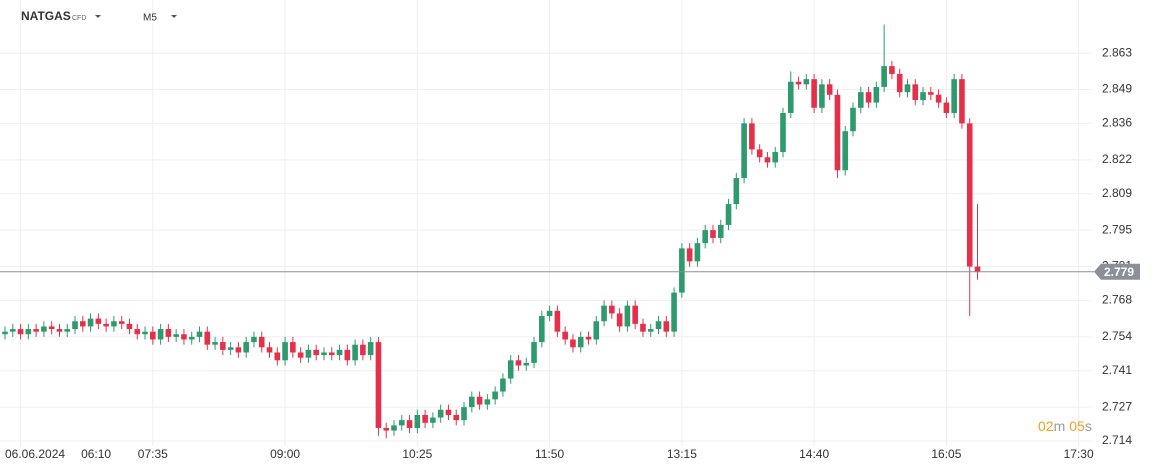 The image size is (1163, 472). Describe the element at coordinates (1117, 336) in the screenshot. I see `y-tick-label: 2.754` at that location.